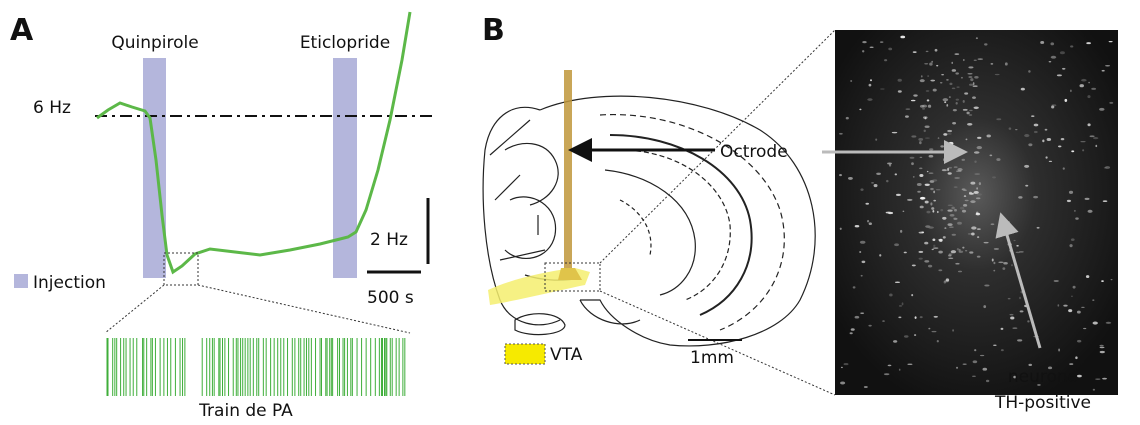 The image size is (1140, 425). I want to click on zoom-line, so click(304, 309).